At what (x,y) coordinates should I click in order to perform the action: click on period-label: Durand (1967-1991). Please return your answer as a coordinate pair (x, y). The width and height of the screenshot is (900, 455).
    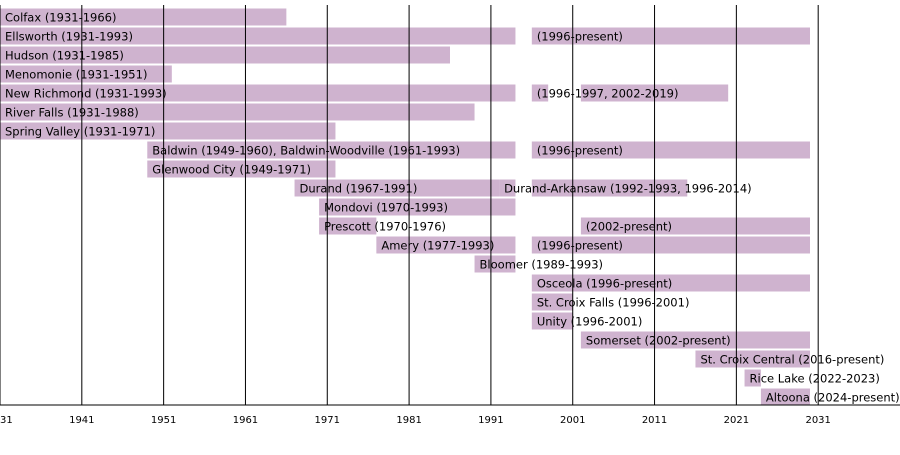
    Looking at the image, I should click on (359, 189).